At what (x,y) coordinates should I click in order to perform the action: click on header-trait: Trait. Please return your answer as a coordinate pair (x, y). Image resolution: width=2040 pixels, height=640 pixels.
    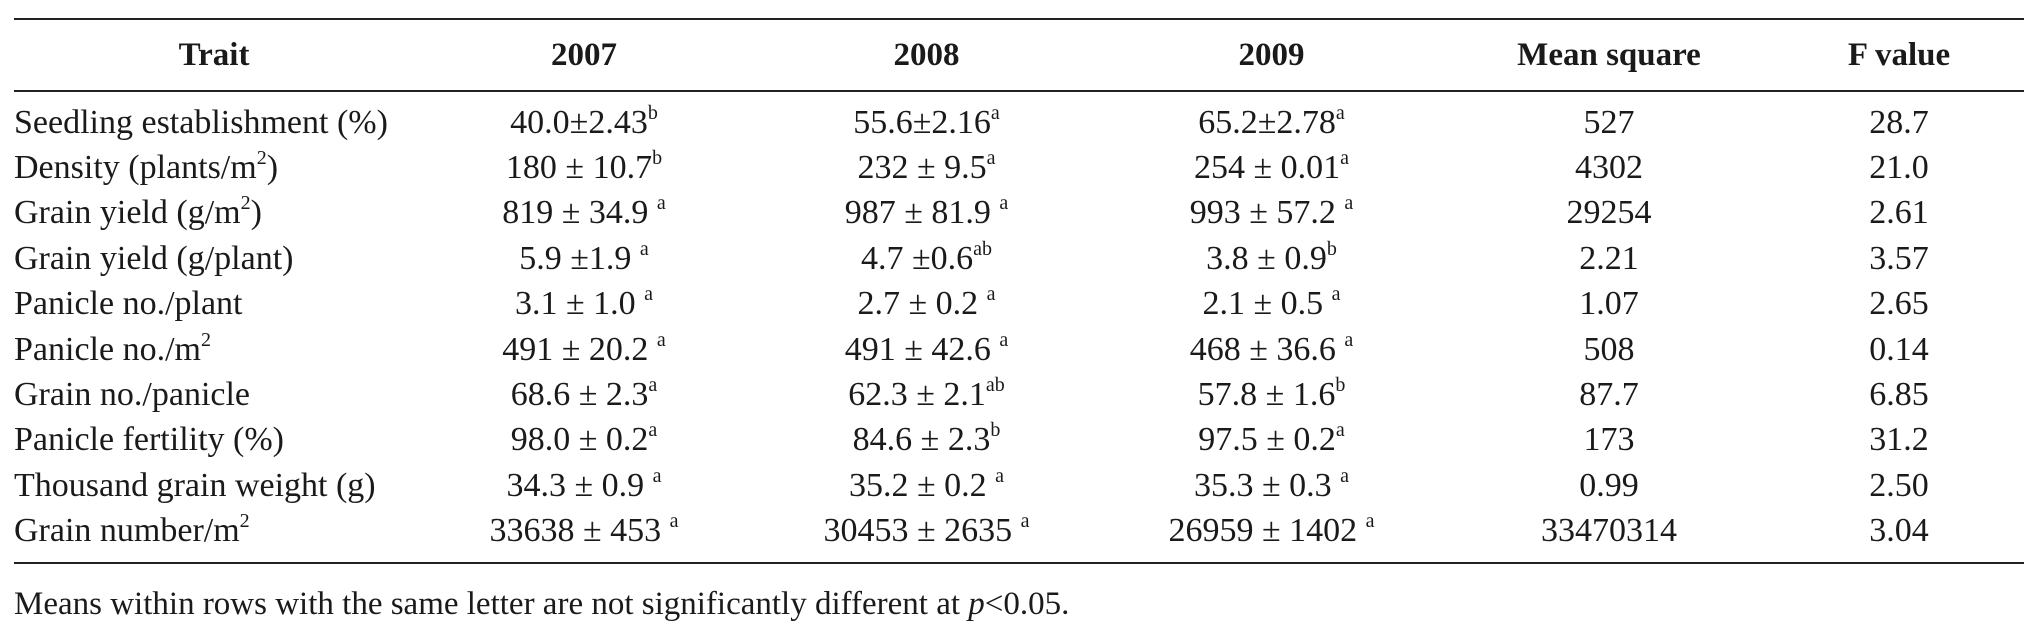
    Looking at the image, I should click on (214, 54).